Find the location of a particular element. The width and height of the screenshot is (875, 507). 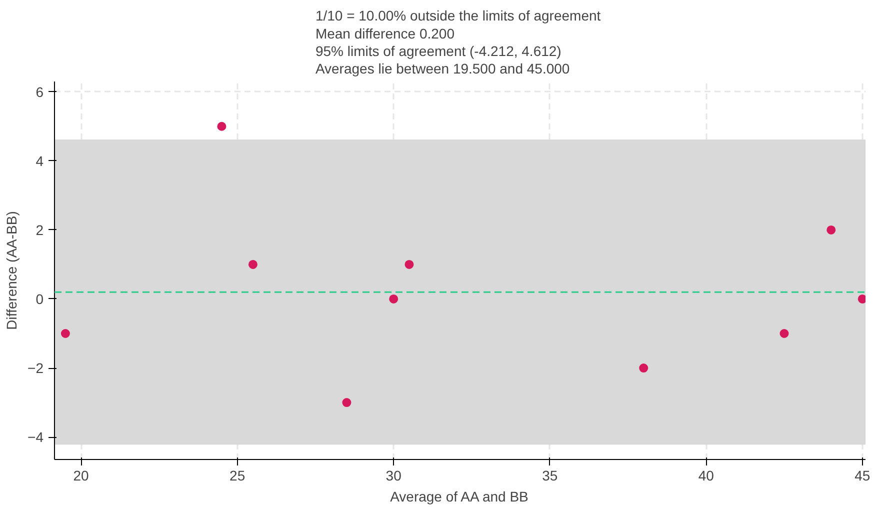

y-tick-label: −4 is located at coordinates (36, 437).